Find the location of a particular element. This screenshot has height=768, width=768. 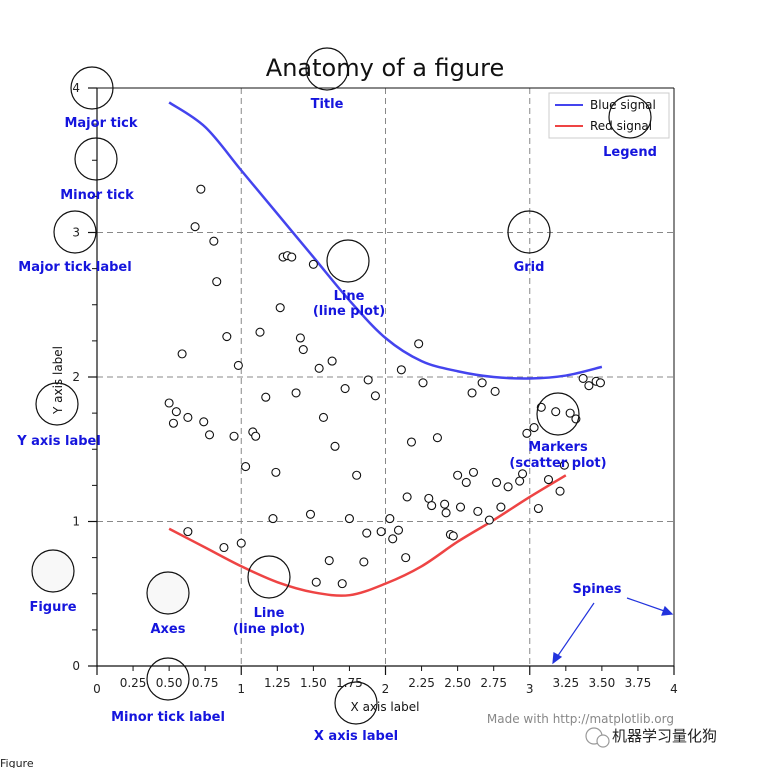

x-major-tick-label: 2 is located at coordinates (386, 689).